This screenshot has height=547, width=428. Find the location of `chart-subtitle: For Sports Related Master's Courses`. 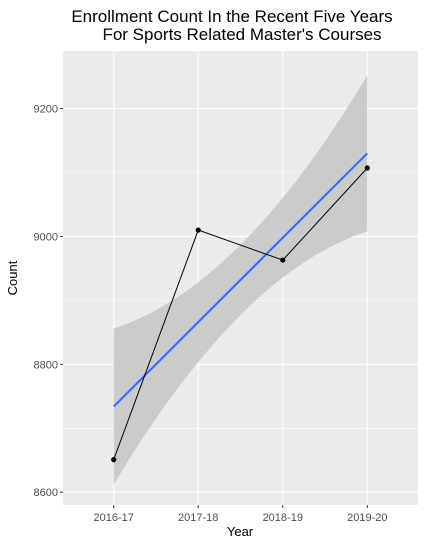

chart-subtitle: For Sports Related Master's Courses is located at coordinates (242, 34).